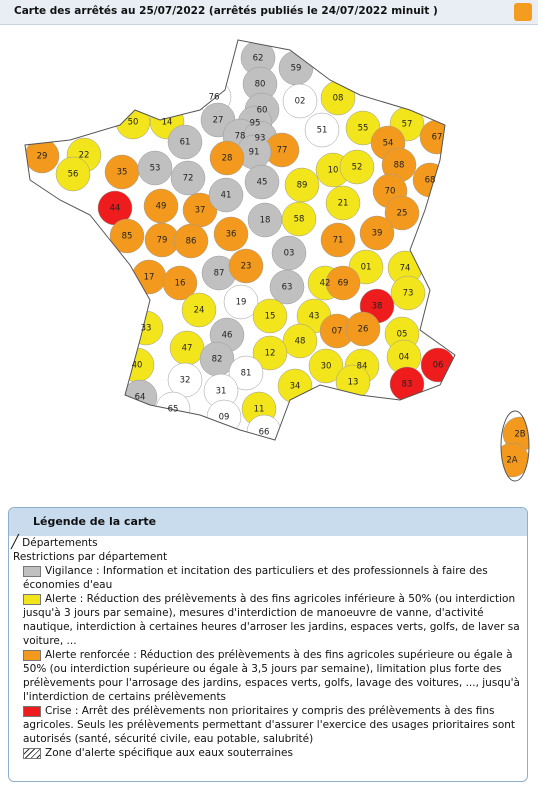  Describe the element at coordinates (199, 311) in the screenshot. I see `department-label: 24` at that location.